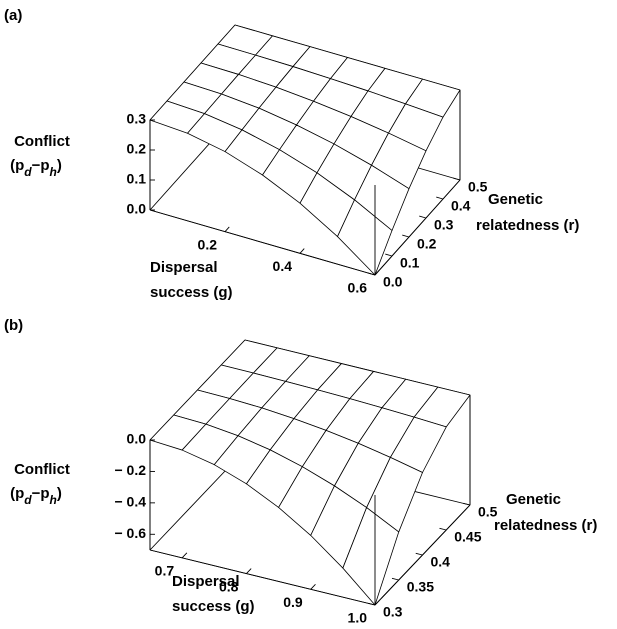 This screenshot has height=629, width=617. I want to click on x-tick-label: 0.2, so click(208, 244).